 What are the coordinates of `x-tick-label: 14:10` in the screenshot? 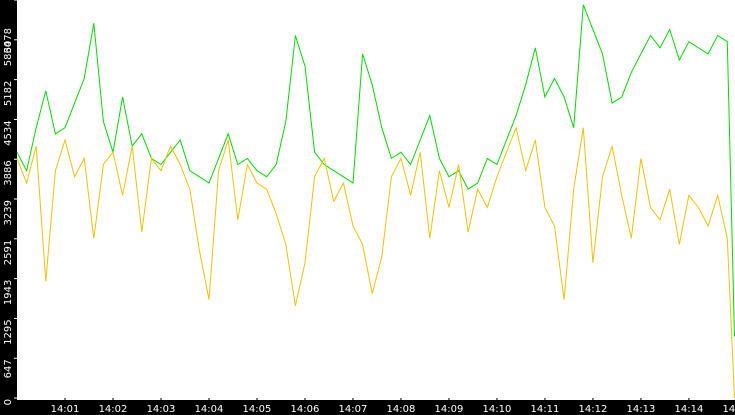 It's located at (497, 409).